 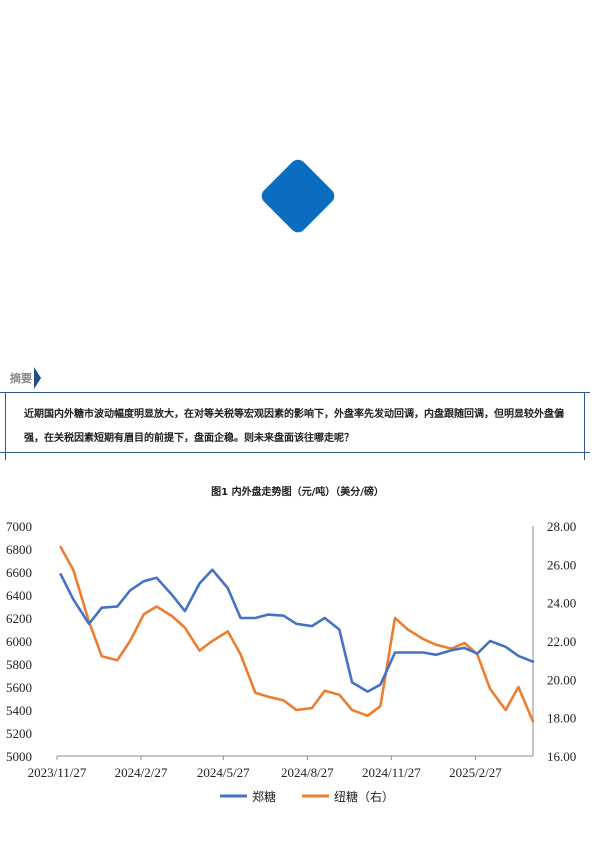 What do you see at coordinates (19, 526) in the screenshot?
I see `y-left-tick-label: 7000` at bounding box center [19, 526].